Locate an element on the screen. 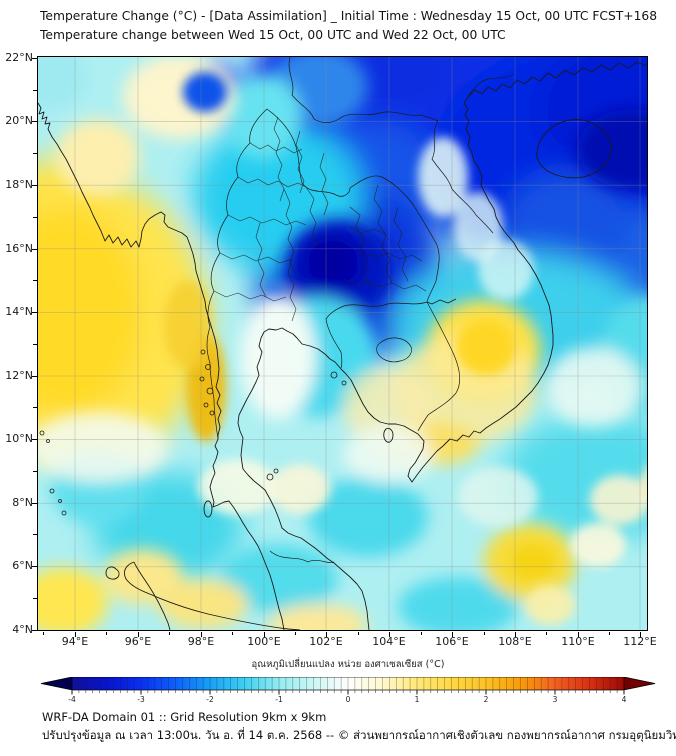 This screenshot has width=676, height=756. lon-label: 96°E is located at coordinates (138, 641).